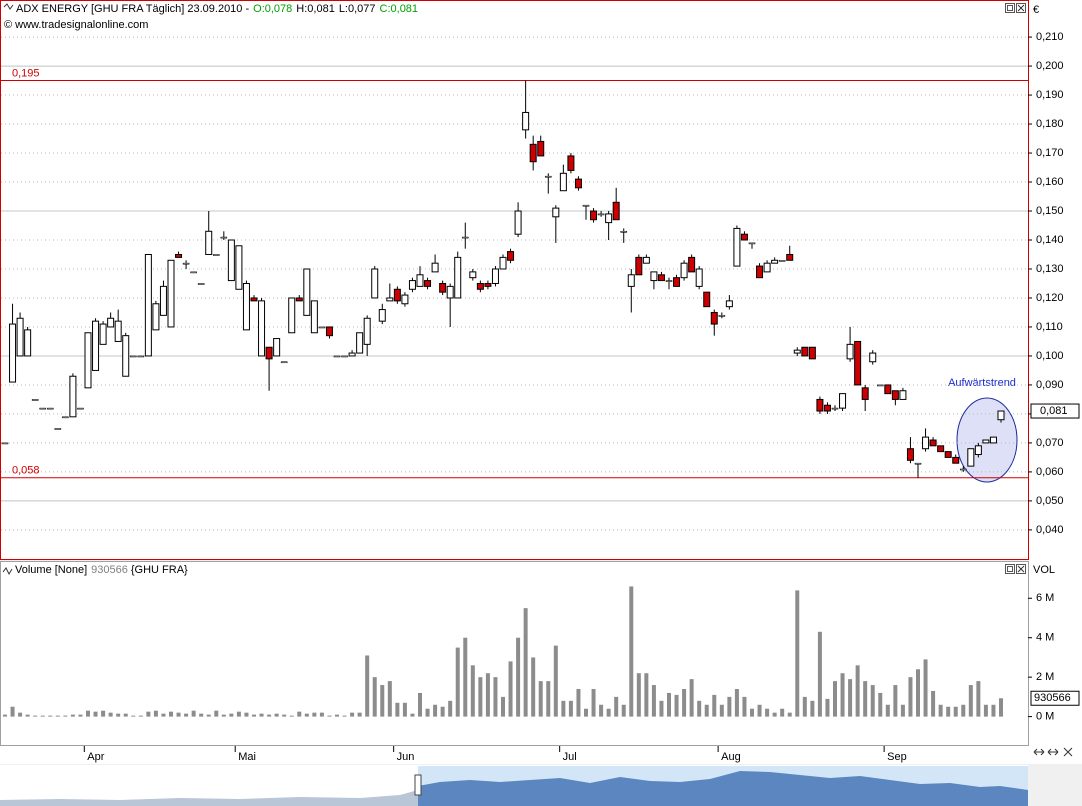 The image size is (1082, 806). Describe the element at coordinates (109, 570) in the screenshot. I see `volume-last-value: 930566` at that location.